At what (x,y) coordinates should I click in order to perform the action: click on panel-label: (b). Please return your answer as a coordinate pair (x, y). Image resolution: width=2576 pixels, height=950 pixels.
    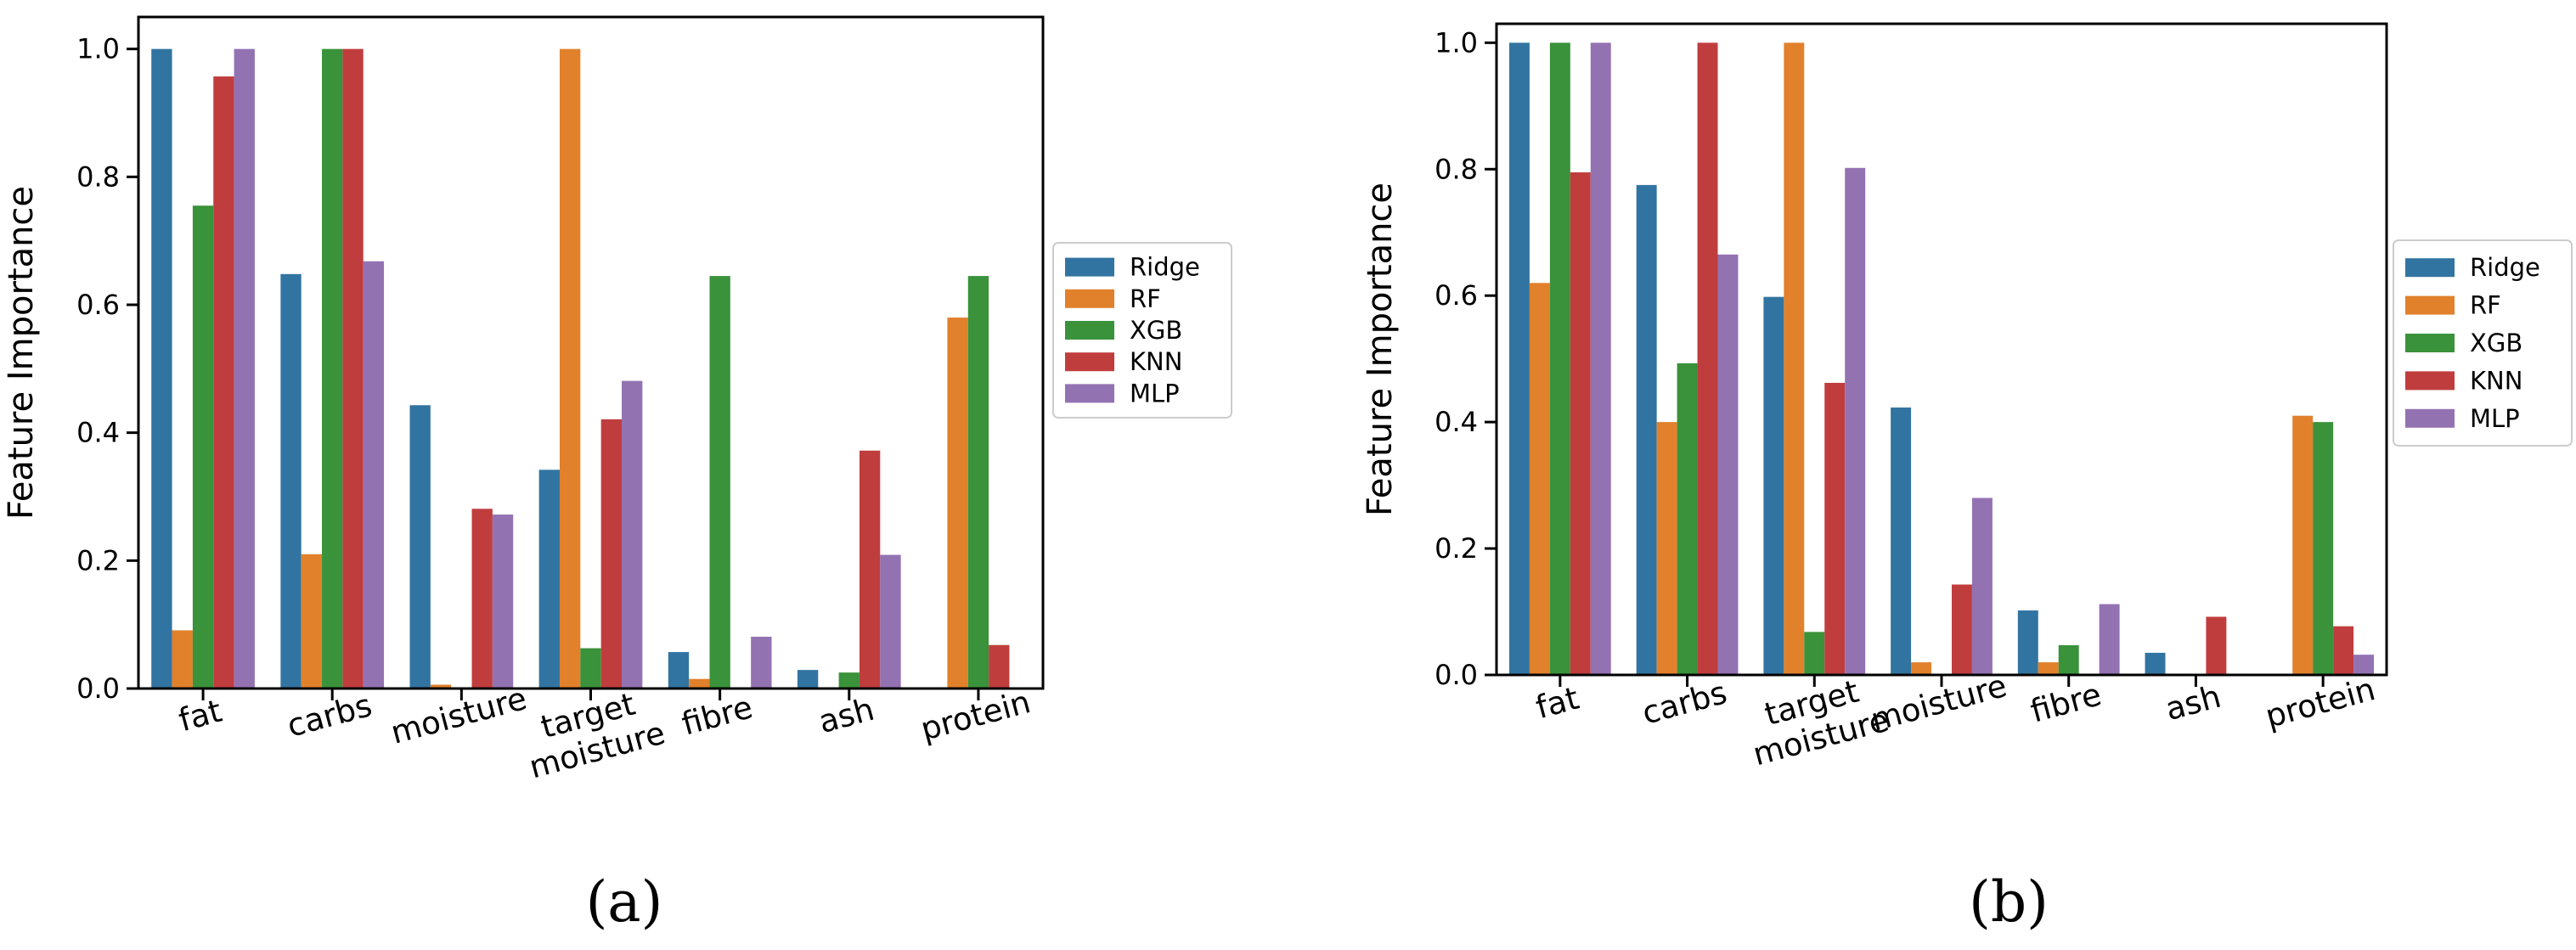
    Looking at the image, I should click on (2009, 902).